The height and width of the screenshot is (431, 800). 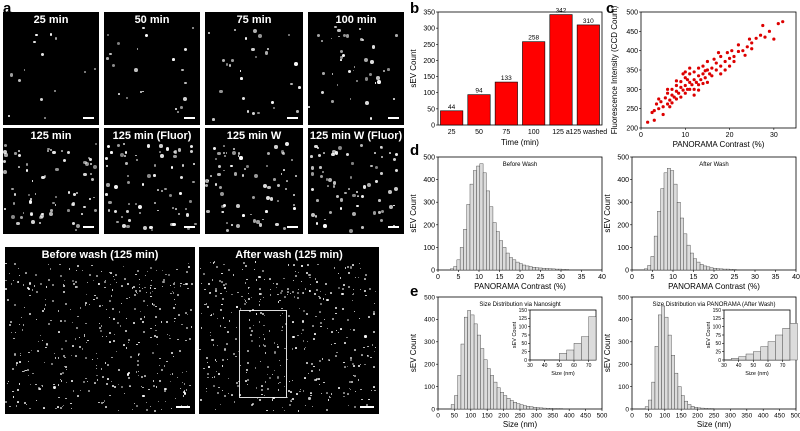 What do you see at coordinates (429, 203) in the screenshot?
I see `y-tick-label: 300` at bounding box center [429, 203].